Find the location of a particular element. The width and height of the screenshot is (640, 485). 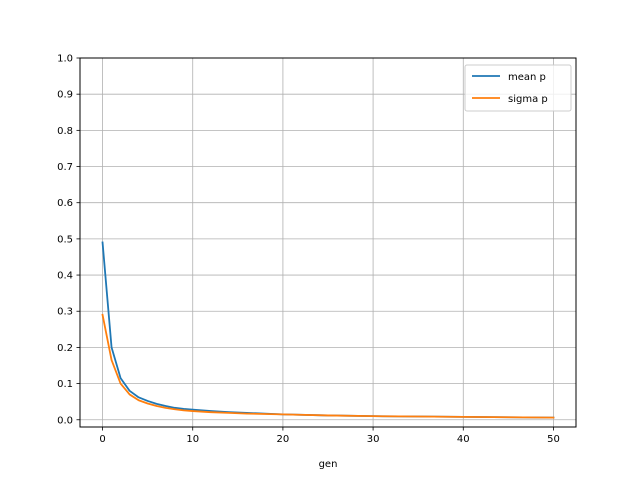

legend-label-sigma-p: sigma p is located at coordinates (528, 99).